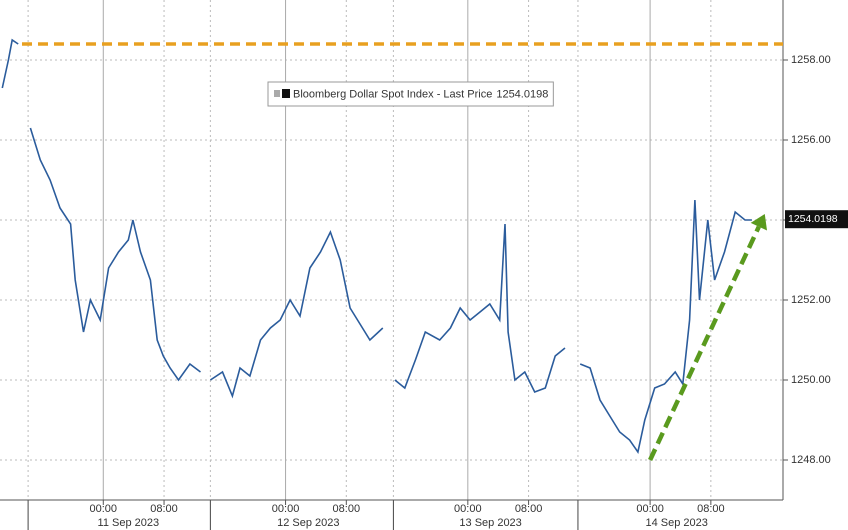  I want to click on legend-box, so click(410, 94).